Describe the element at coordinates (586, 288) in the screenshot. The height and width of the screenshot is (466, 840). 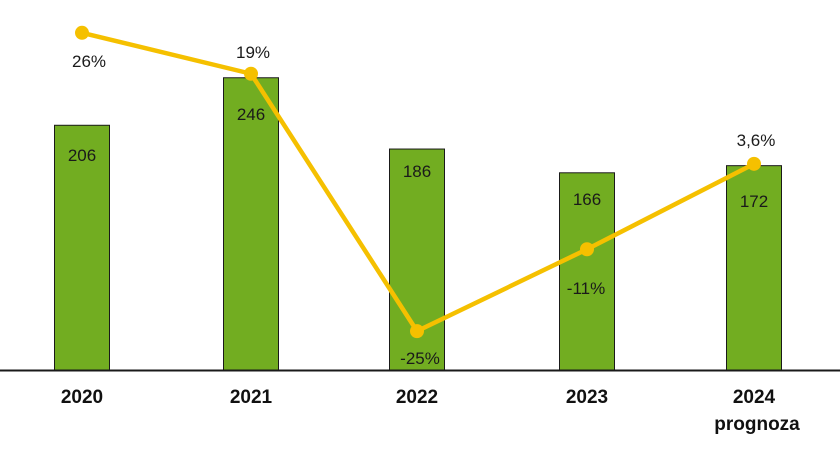
I see `line-value-label-2023: -11%` at that location.